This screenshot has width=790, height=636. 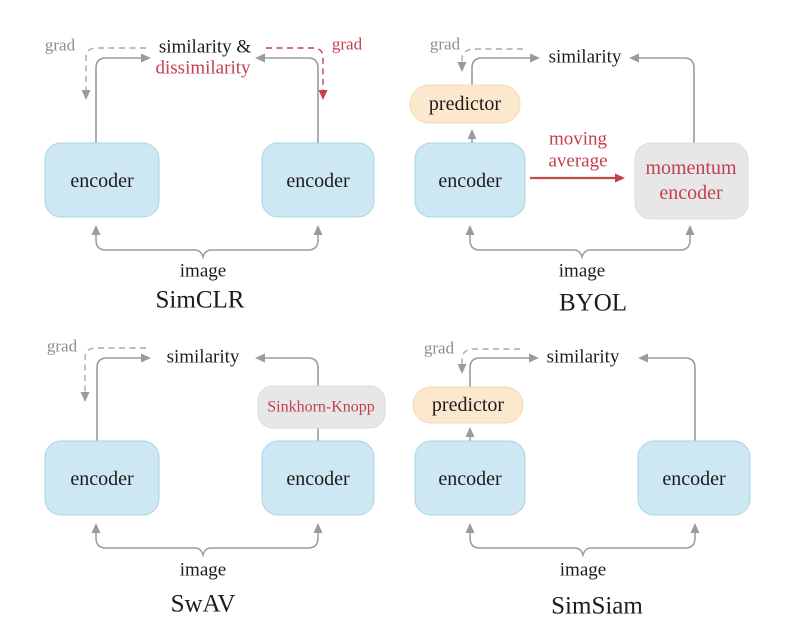 What do you see at coordinates (593, 303) in the screenshot?
I see `panel-title: BYOL` at bounding box center [593, 303].